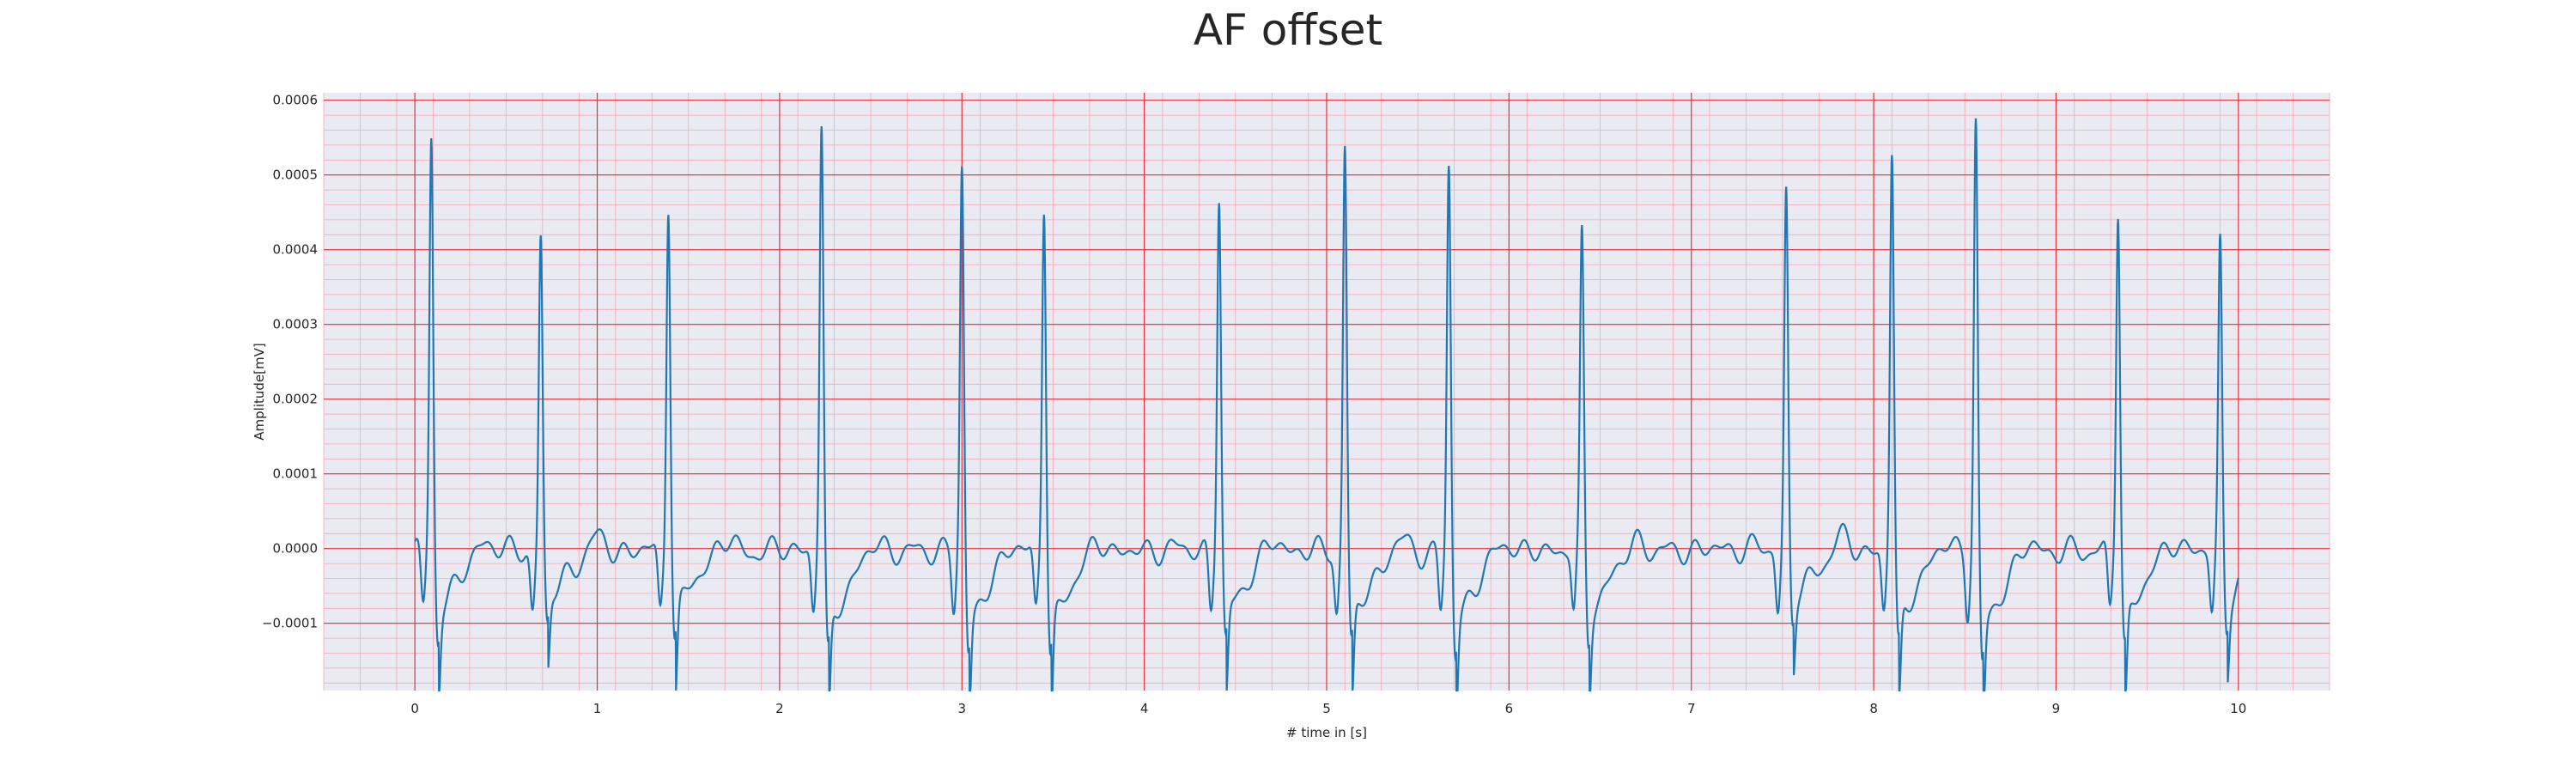  What do you see at coordinates (296, 175) in the screenshot?
I see `y-tick-label: 0.0005` at bounding box center [296, 175].